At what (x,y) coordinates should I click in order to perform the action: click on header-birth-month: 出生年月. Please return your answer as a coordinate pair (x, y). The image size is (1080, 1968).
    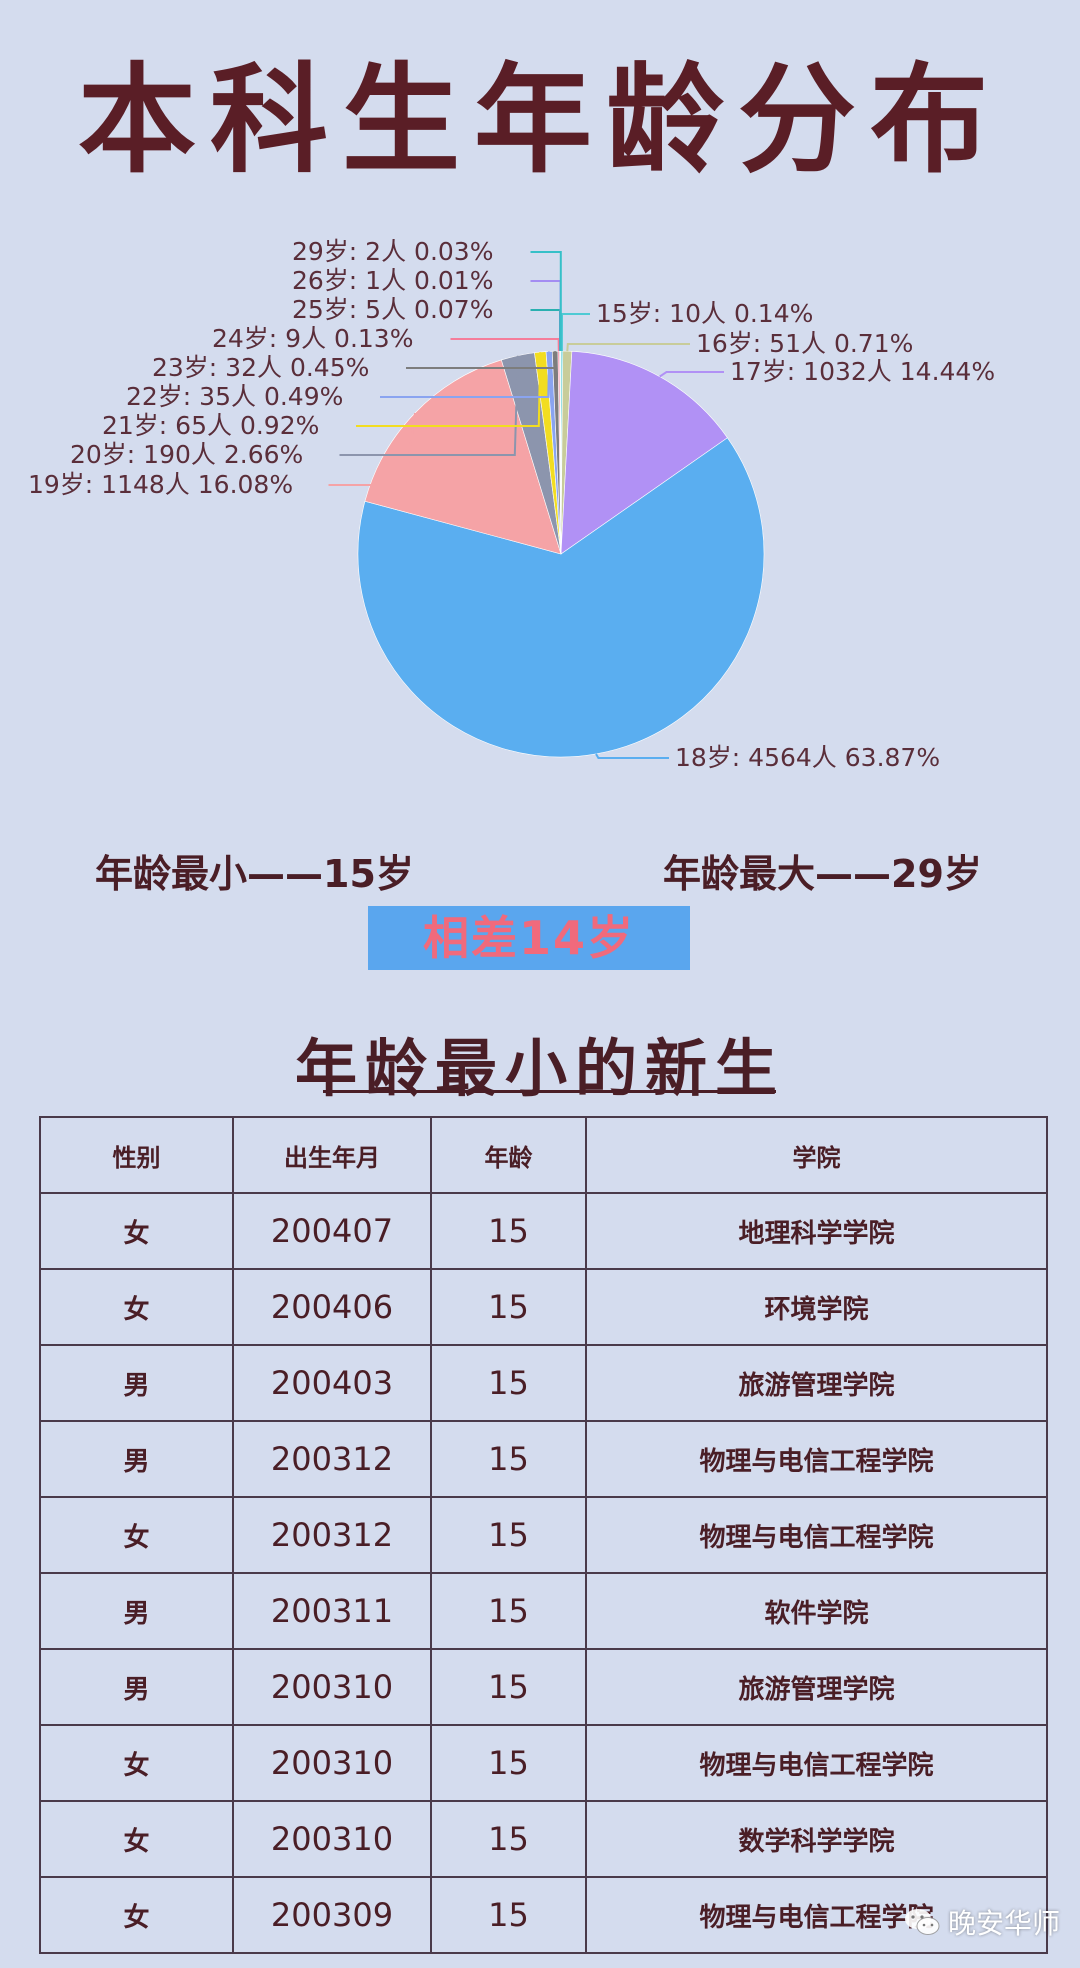
    Looking at the image, I should click on (332, 1155).